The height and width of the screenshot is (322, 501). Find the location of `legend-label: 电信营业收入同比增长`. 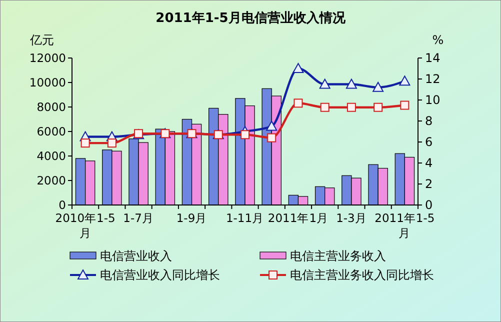

legend-label: 电信营业收入同比增长 is located at coordinates (160, 275).